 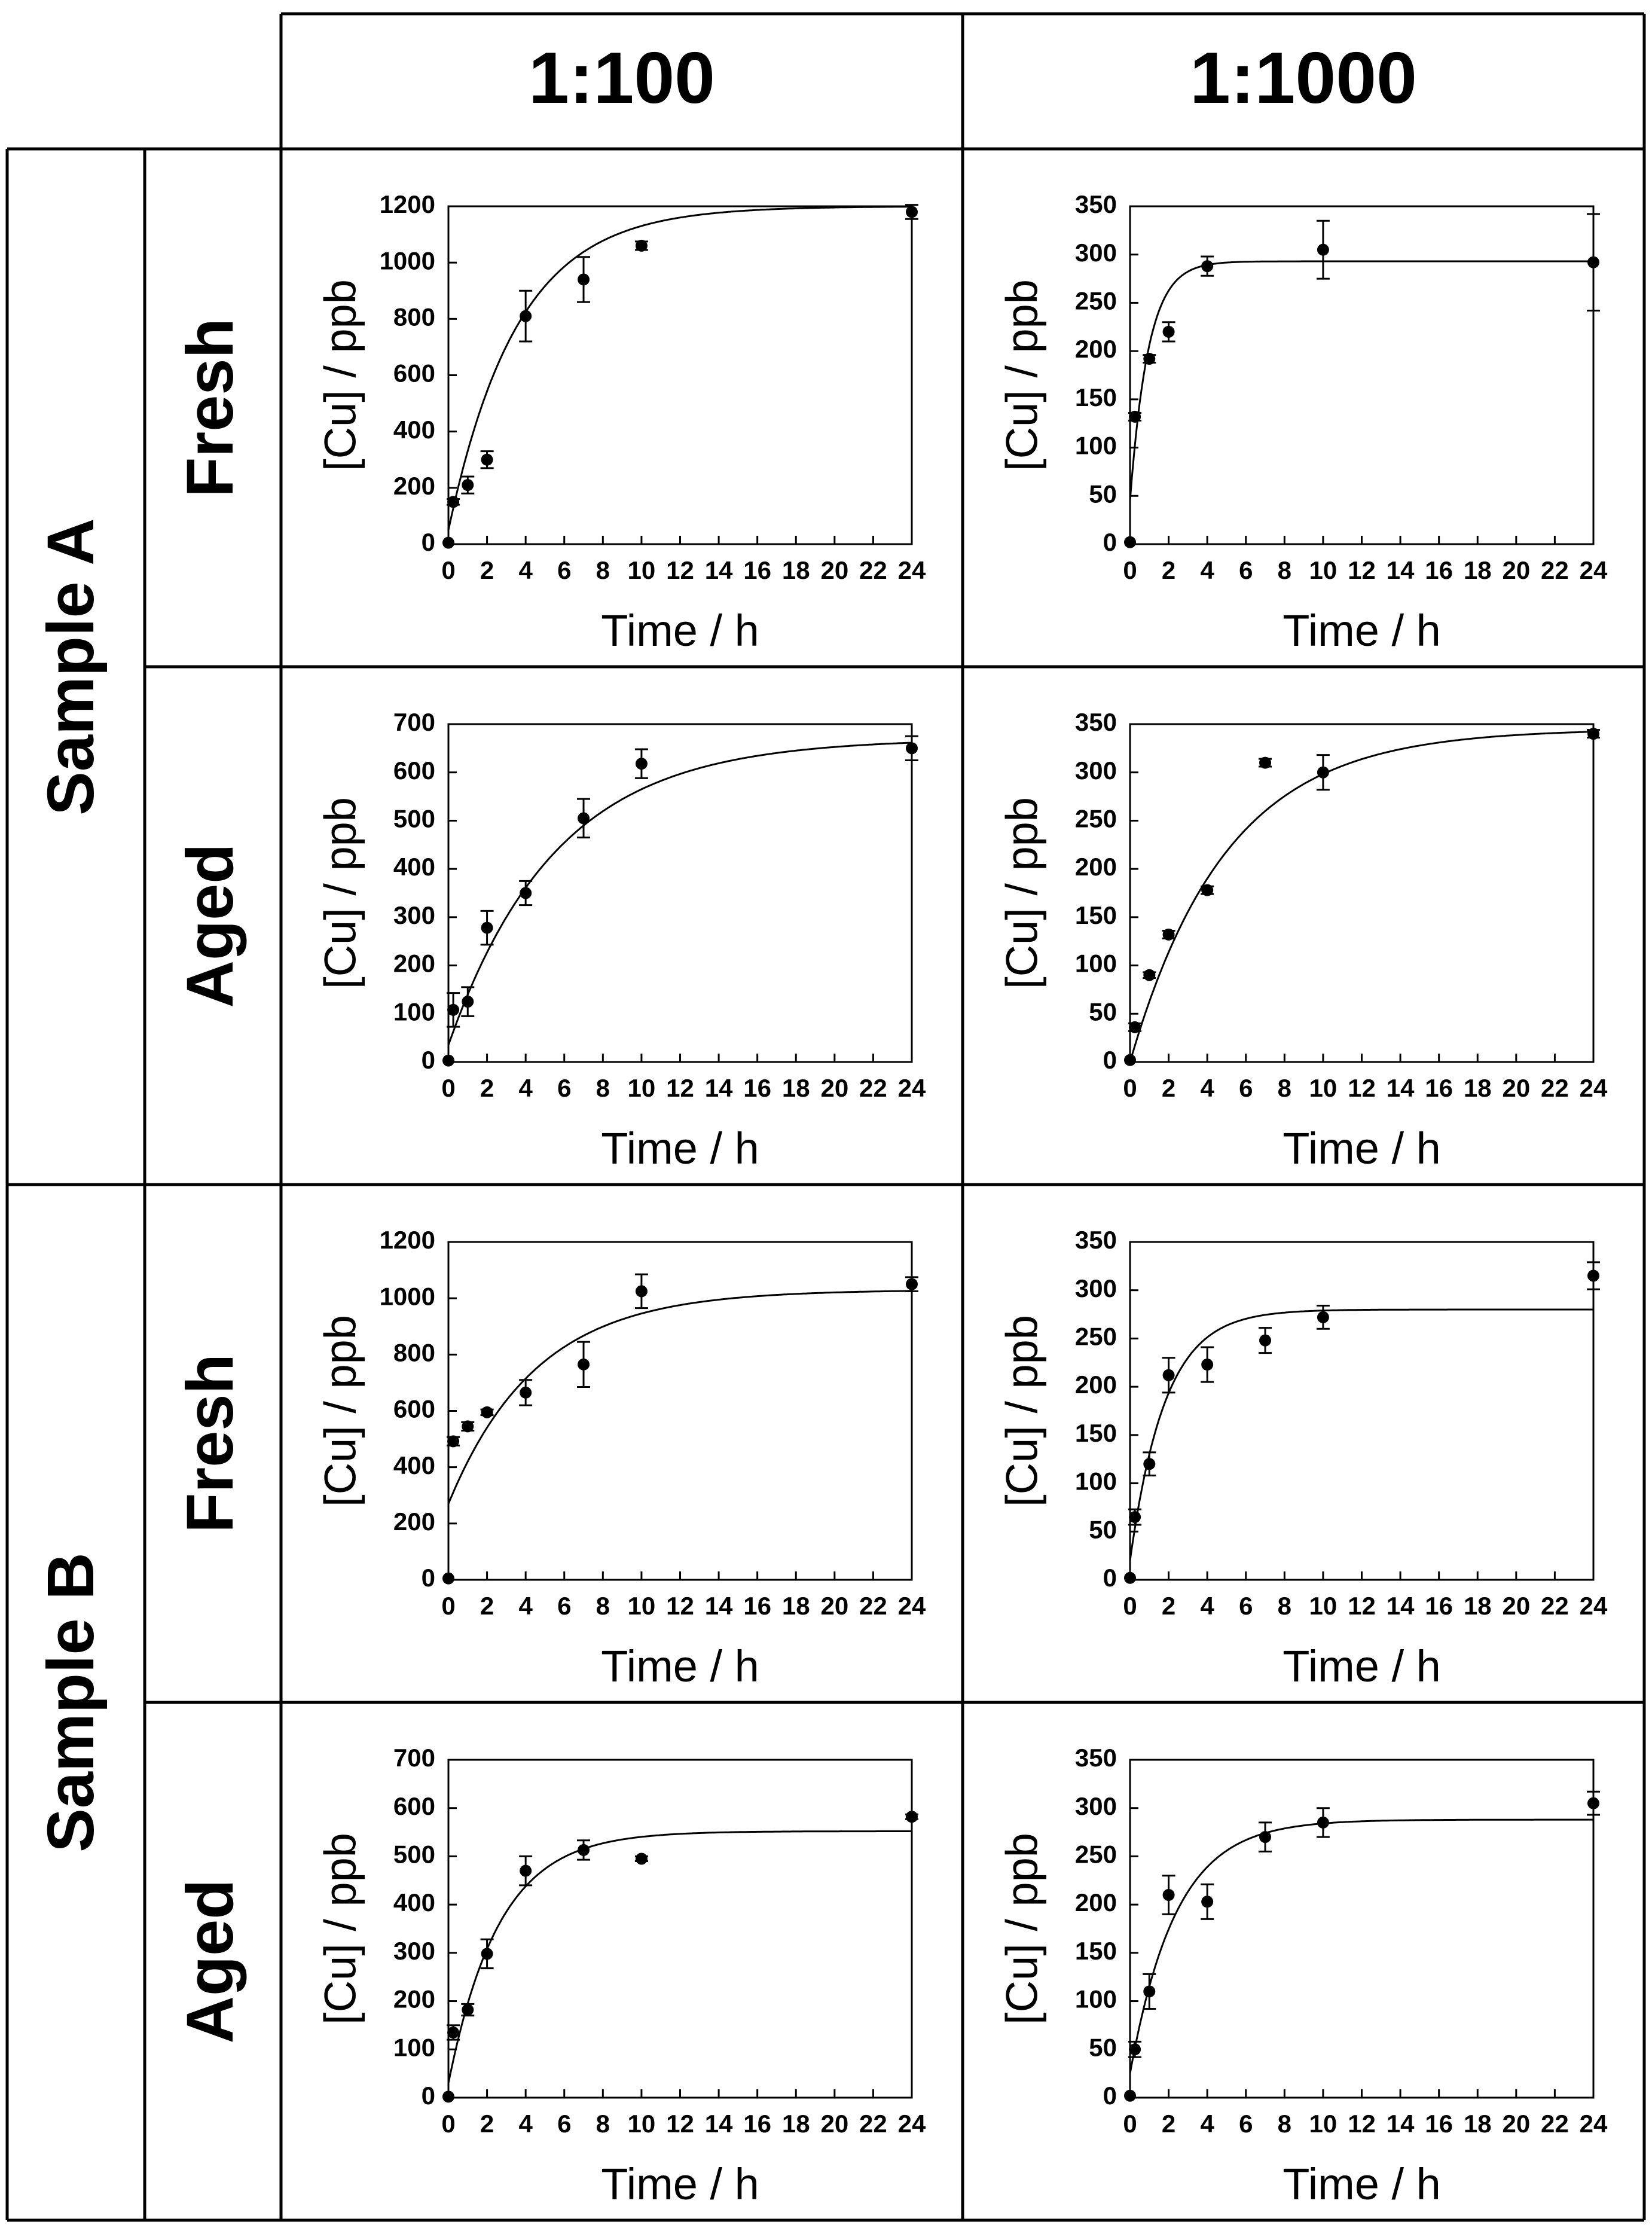 What do you see at coordinates (1110, 2095) in the screenshot?
I see `chart-7-ytick-label: 0` at bounding box center [1110, 2095].